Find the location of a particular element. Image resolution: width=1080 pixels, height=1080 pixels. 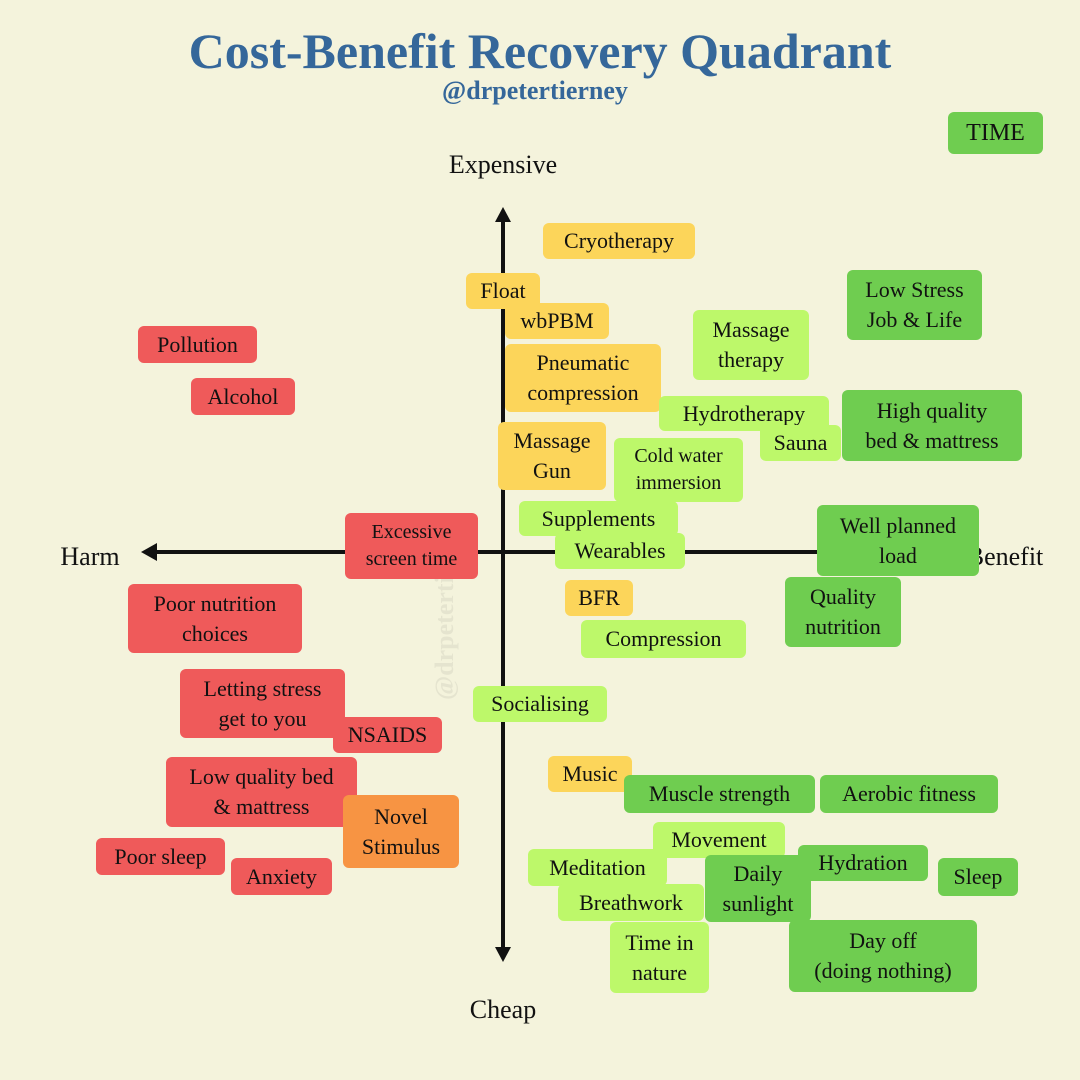

subtitle: @drpetertierney is located at coordinates (535, 90).